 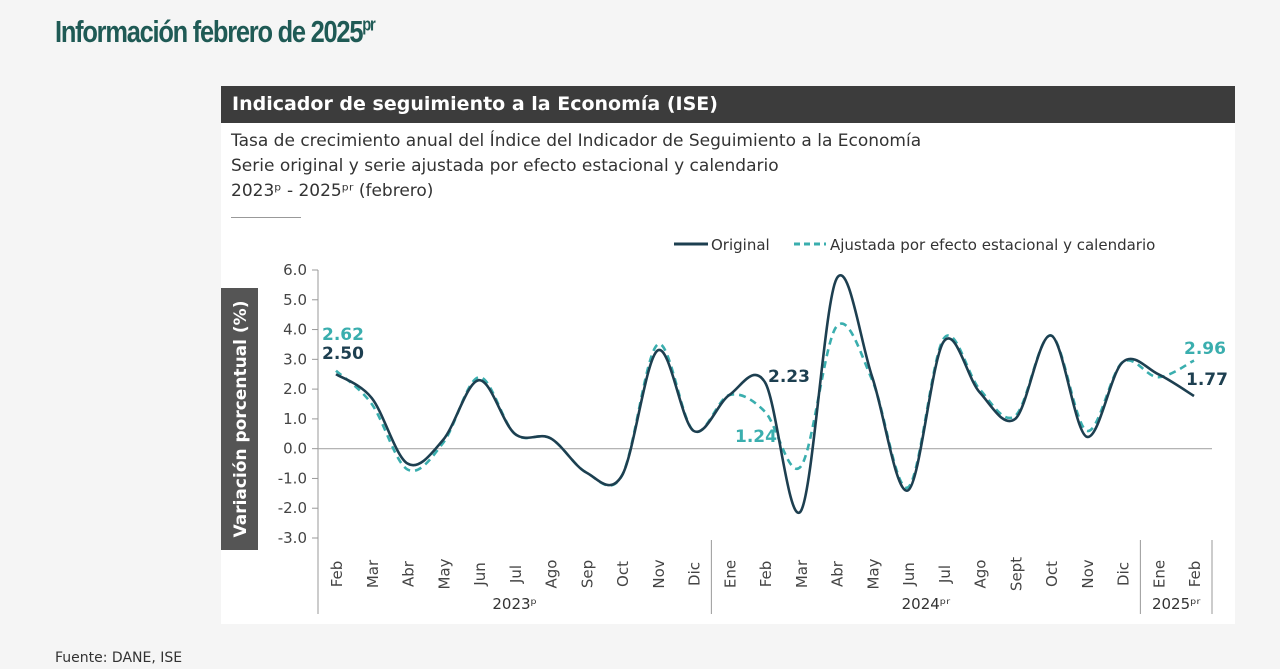 What do you see at coordinates (1205, 349) in the screenshot?
I see `data-label: 2.96` at bounding box center [1205, 349].